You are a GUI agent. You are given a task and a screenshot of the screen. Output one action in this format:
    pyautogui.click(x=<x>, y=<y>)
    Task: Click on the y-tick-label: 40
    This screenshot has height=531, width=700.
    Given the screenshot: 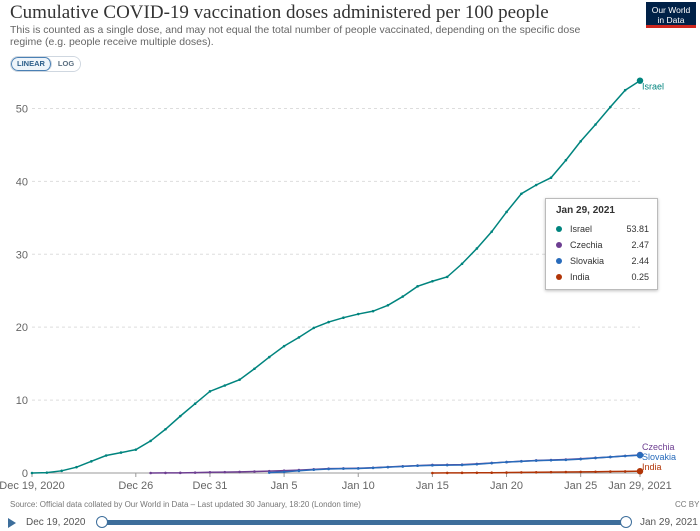 What is the action you would take?
    pyautogui.click(x=22, y=182)
    